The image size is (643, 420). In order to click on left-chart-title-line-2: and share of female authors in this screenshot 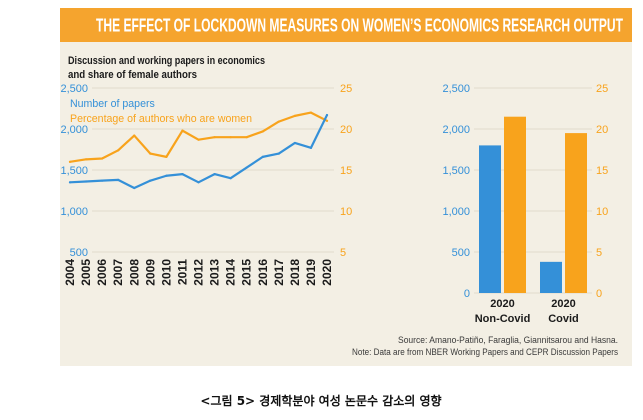, I will do `click(132, 75)`.